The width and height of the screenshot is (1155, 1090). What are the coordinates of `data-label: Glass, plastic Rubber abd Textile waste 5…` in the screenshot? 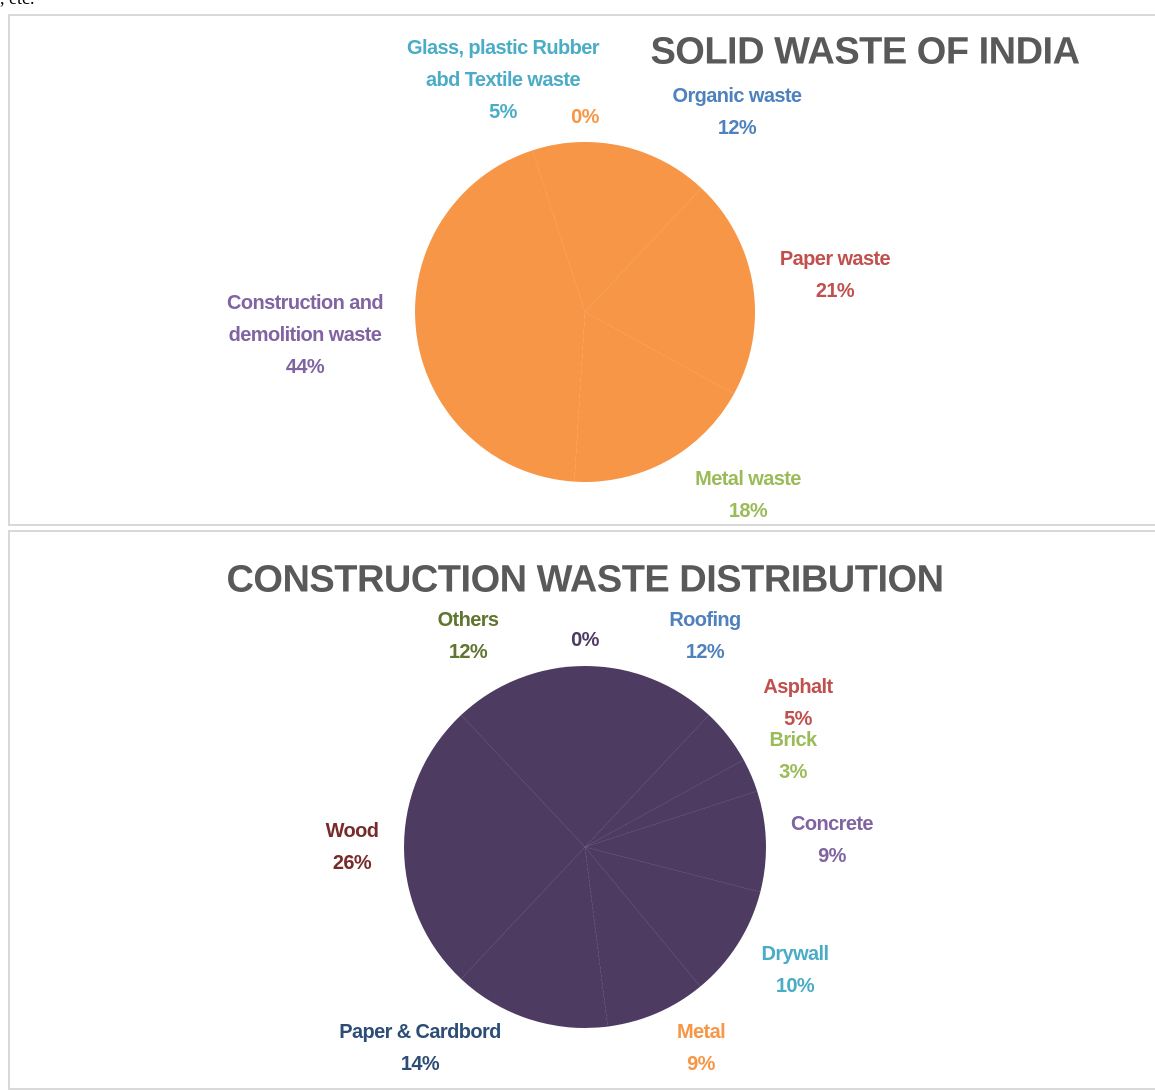 It's located at (503, 80).